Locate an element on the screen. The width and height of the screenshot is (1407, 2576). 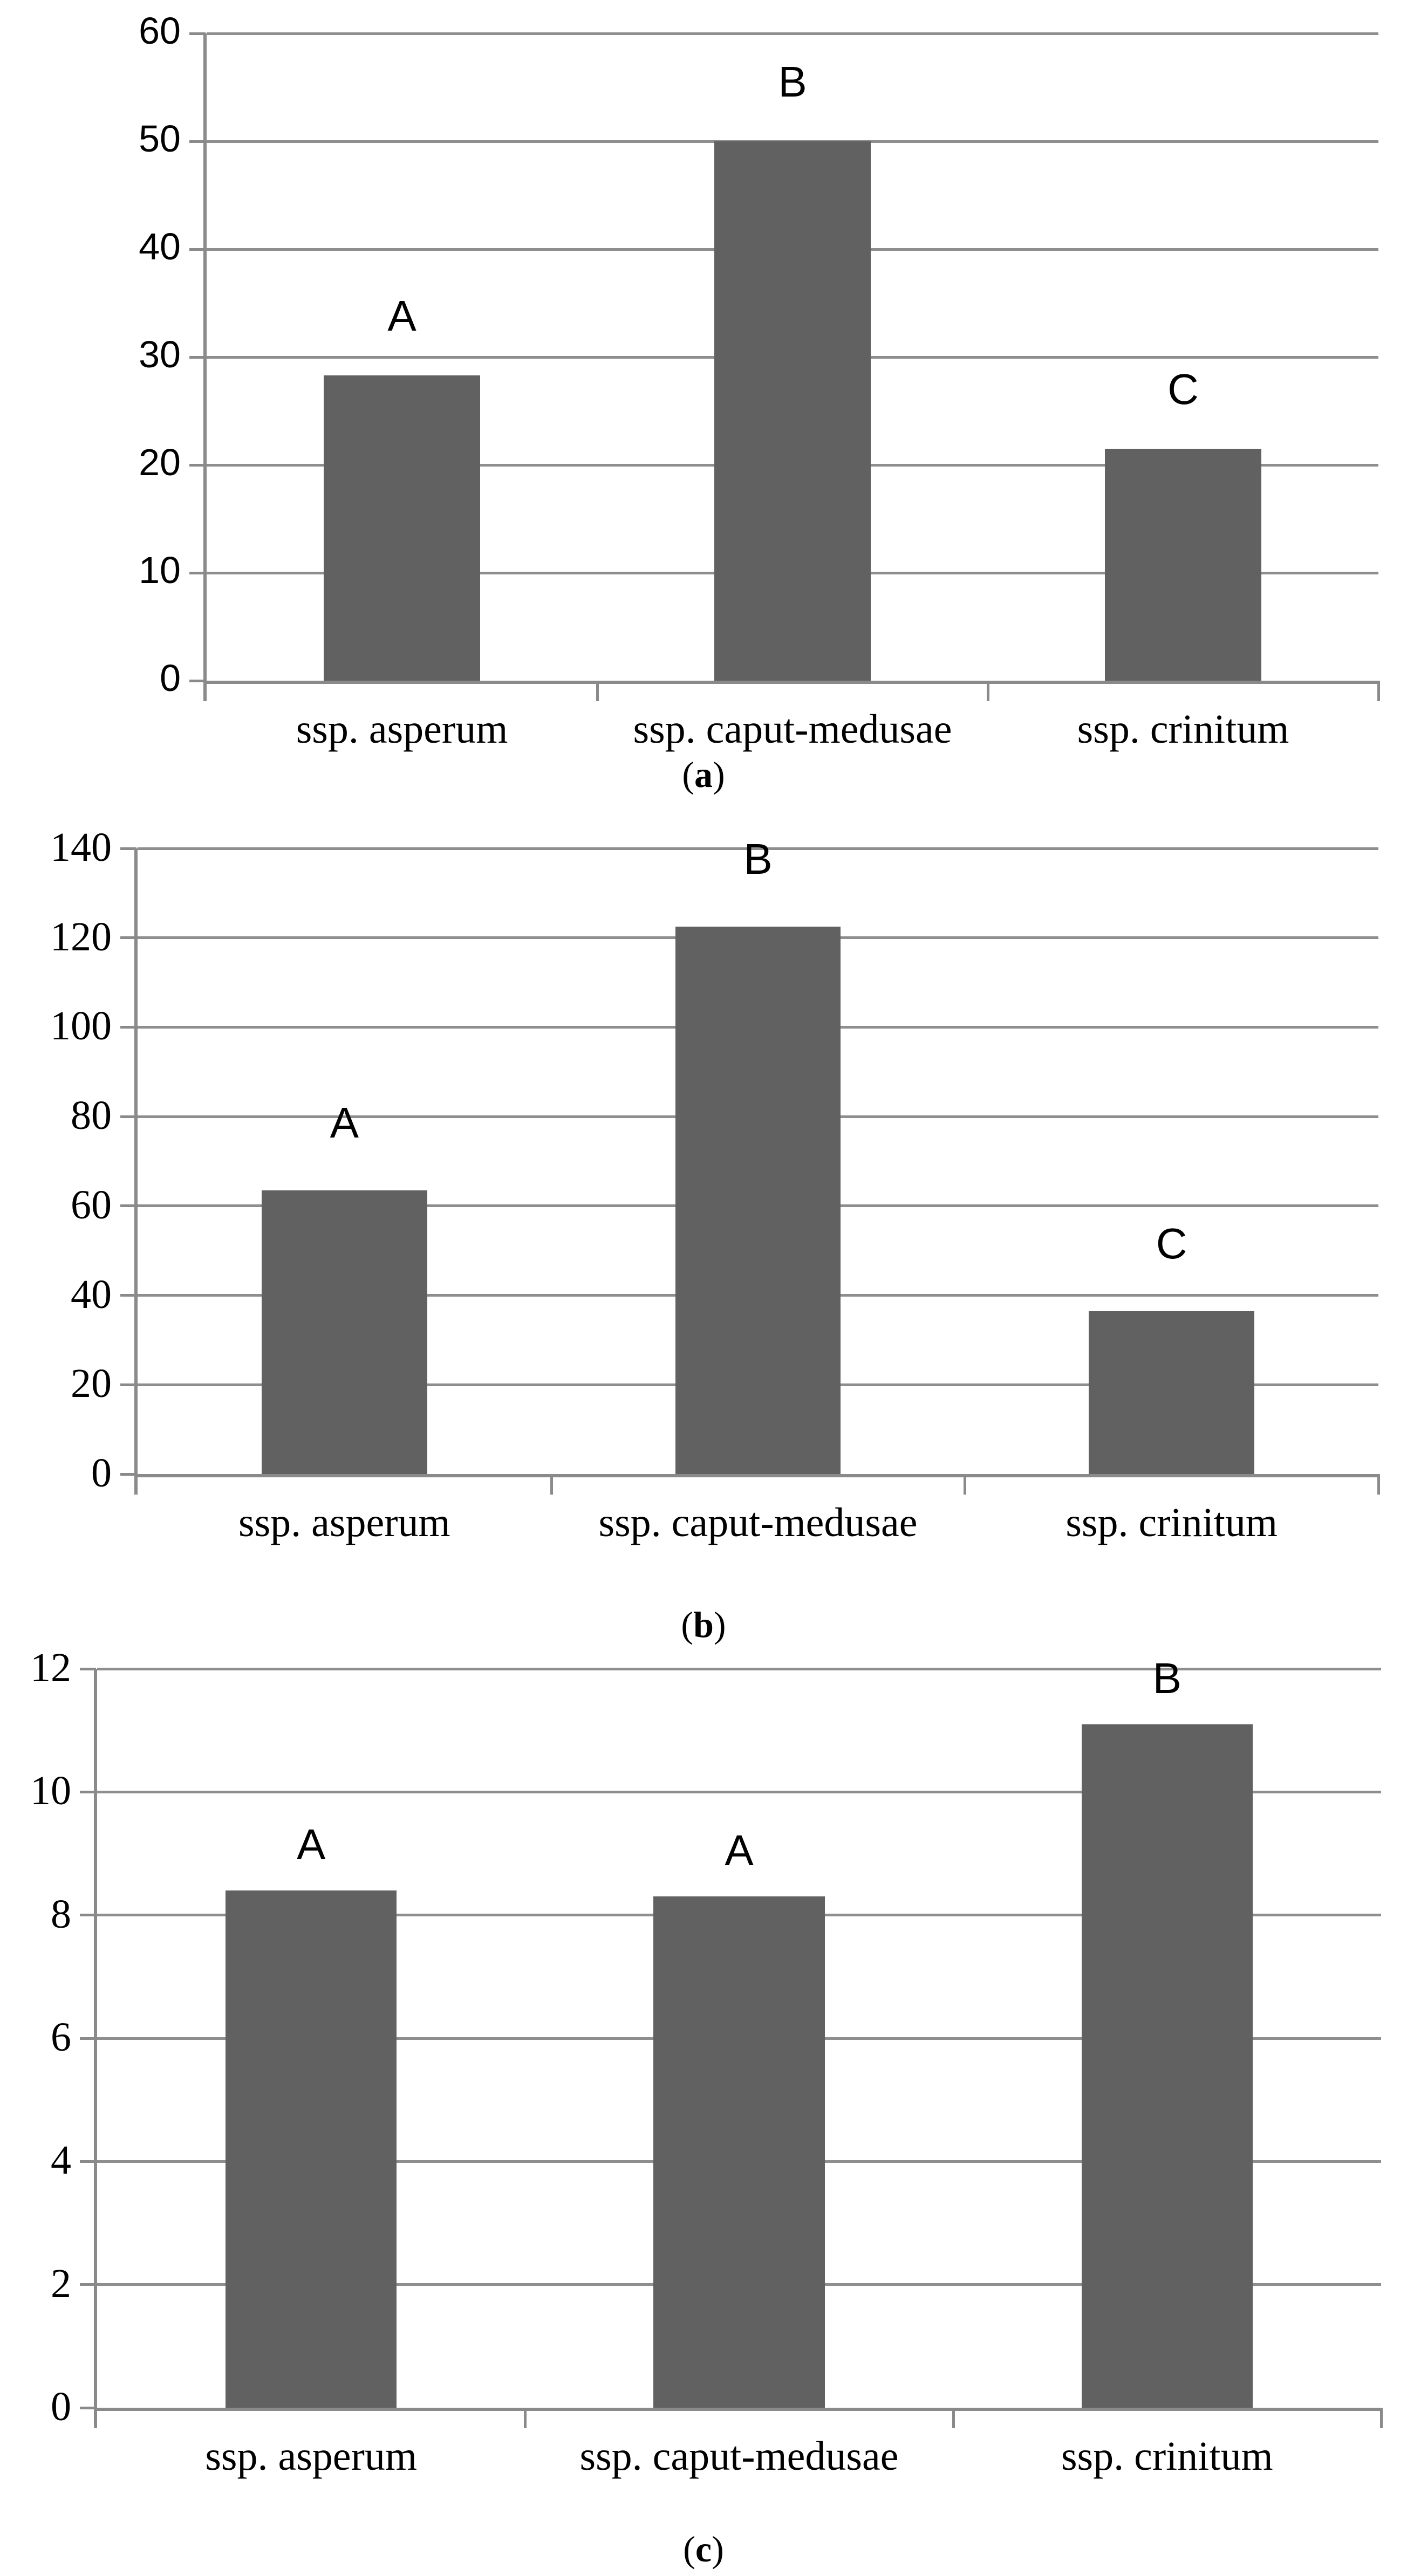
caption-letter-b: b is located at coordinates (703, 1624).